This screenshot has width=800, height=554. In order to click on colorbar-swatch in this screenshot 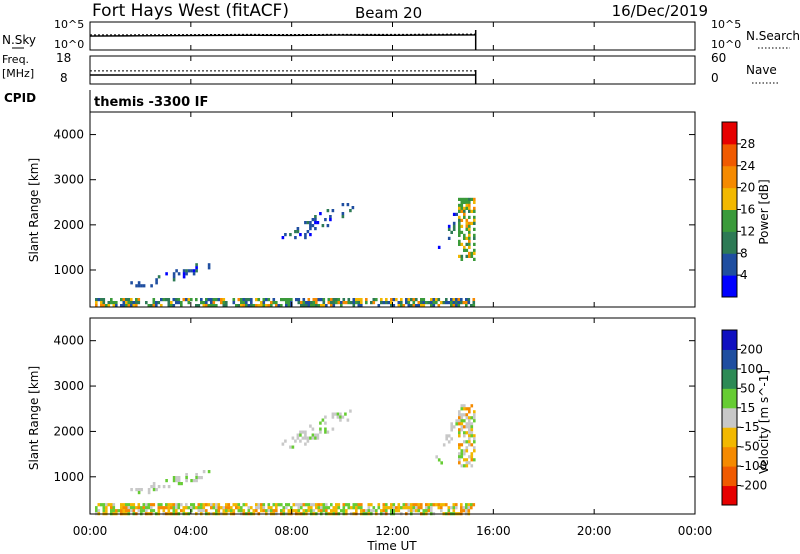, I will do `click(729, 220)`.